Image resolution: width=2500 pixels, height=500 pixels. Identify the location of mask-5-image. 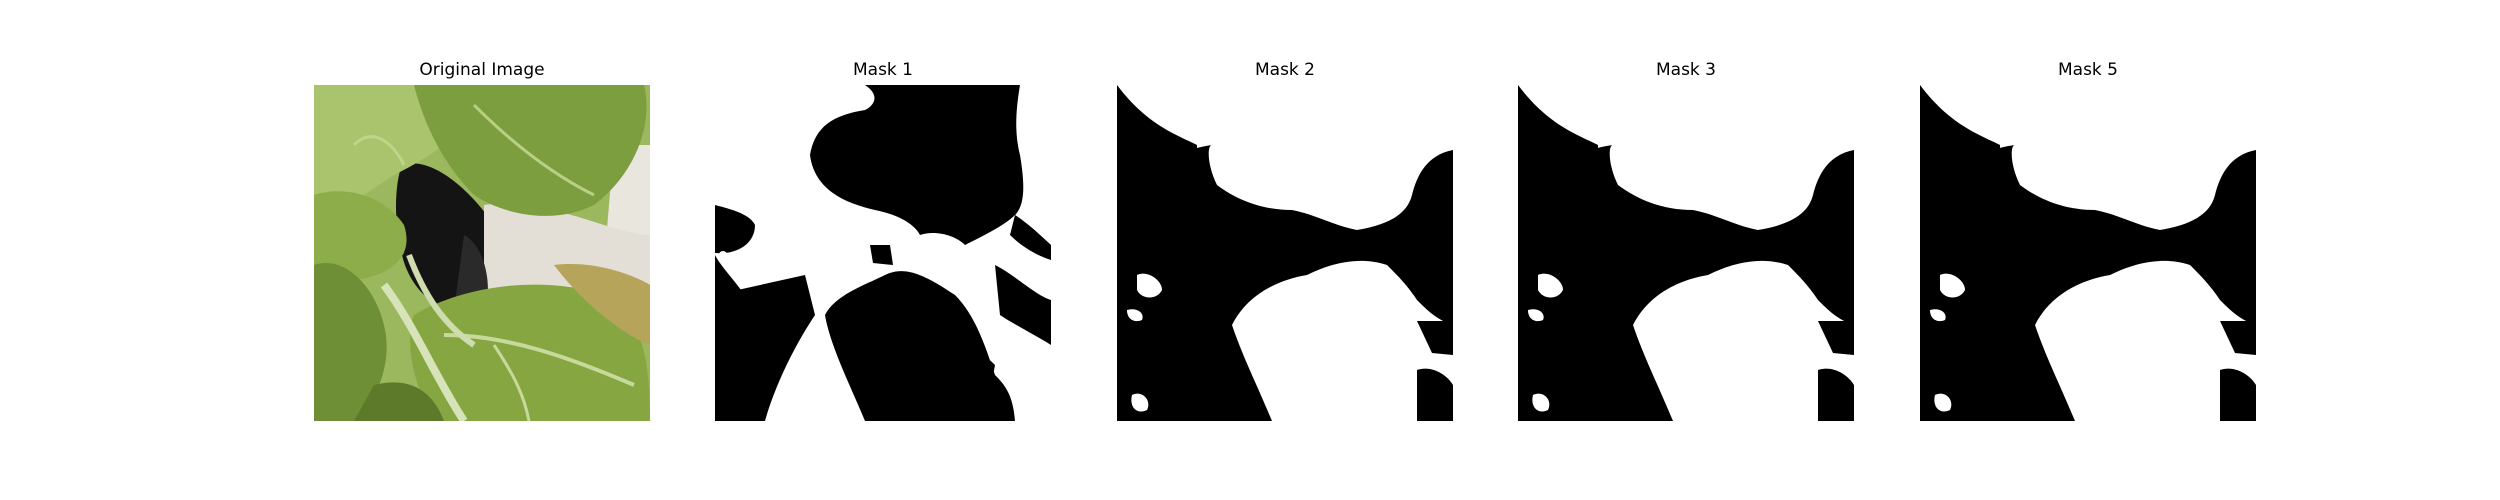
(2088, 253).